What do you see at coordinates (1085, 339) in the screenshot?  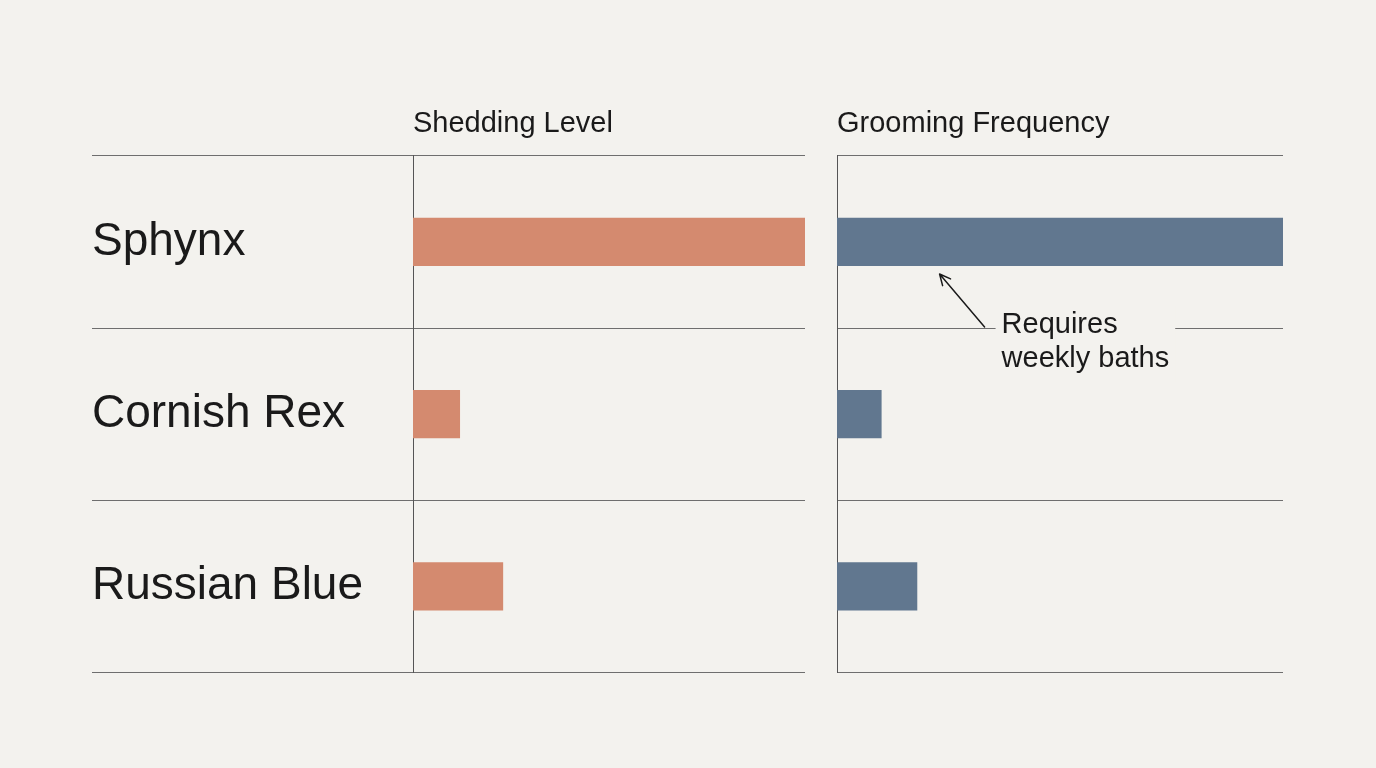 I see `annotation: Requires weekly baths` at bounding box center [1085, 339].